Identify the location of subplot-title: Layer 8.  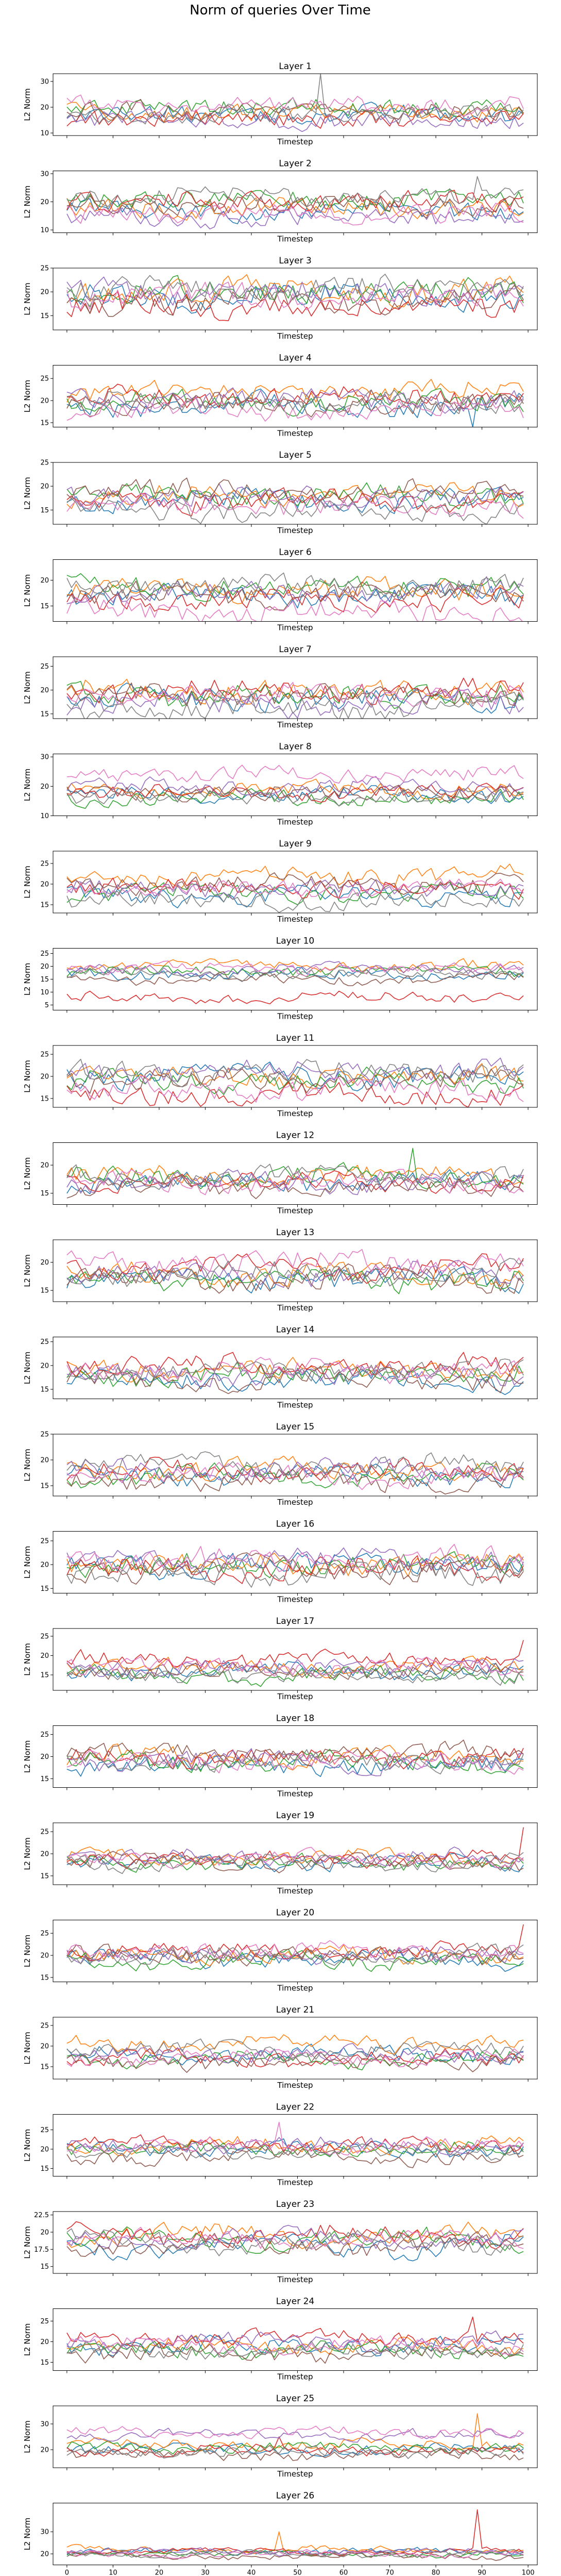
(295, 747).